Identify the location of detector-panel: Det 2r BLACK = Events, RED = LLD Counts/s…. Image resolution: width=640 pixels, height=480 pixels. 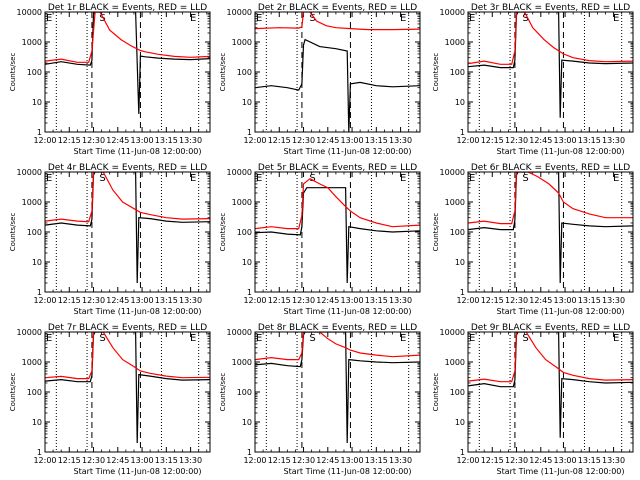
(320, 79).